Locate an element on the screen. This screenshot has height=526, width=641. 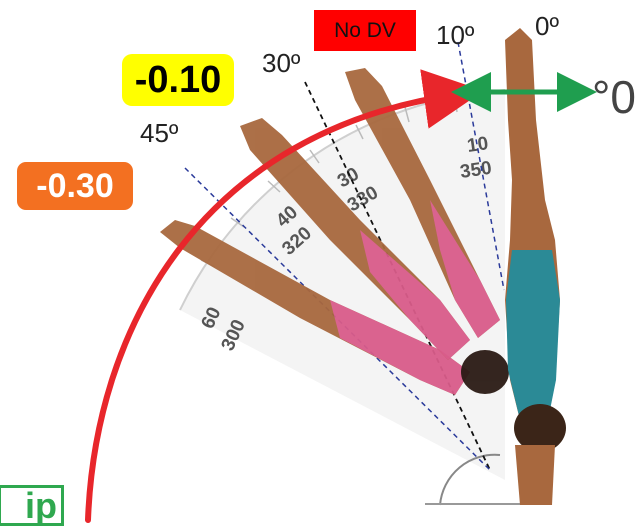
vertical-zero-label: °0 is located at coordinates (614, 97).